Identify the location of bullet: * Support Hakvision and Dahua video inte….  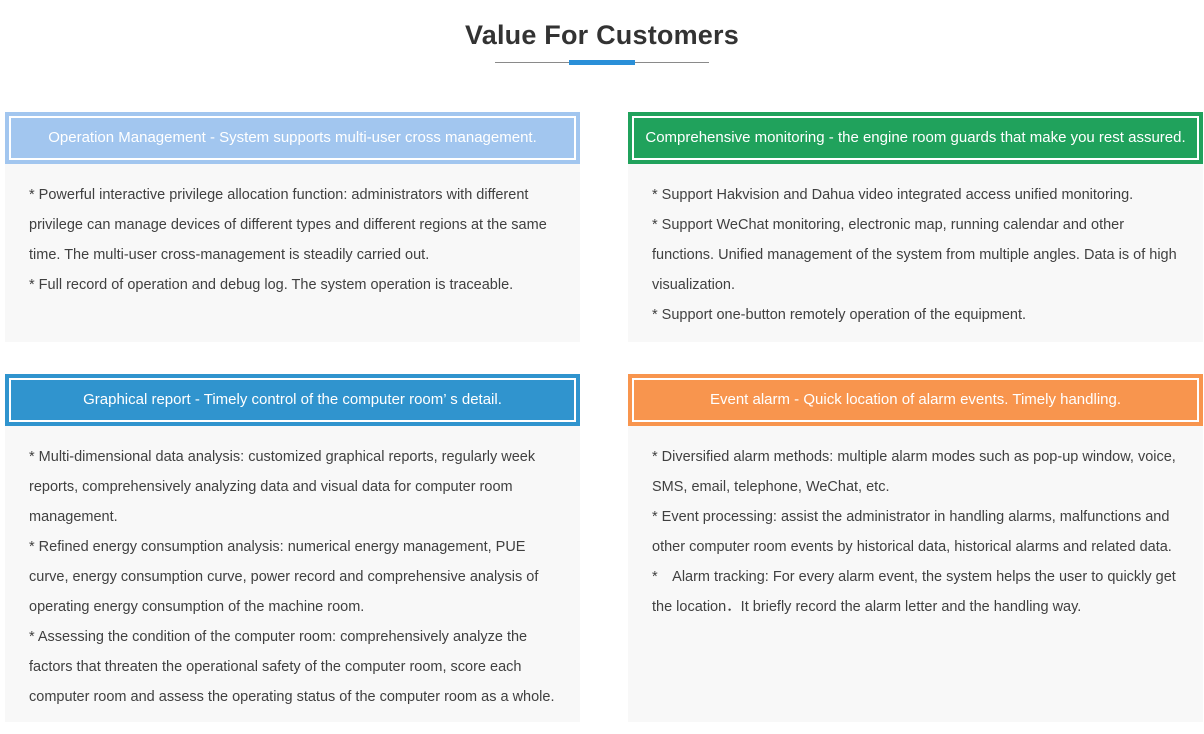
(893, 195).